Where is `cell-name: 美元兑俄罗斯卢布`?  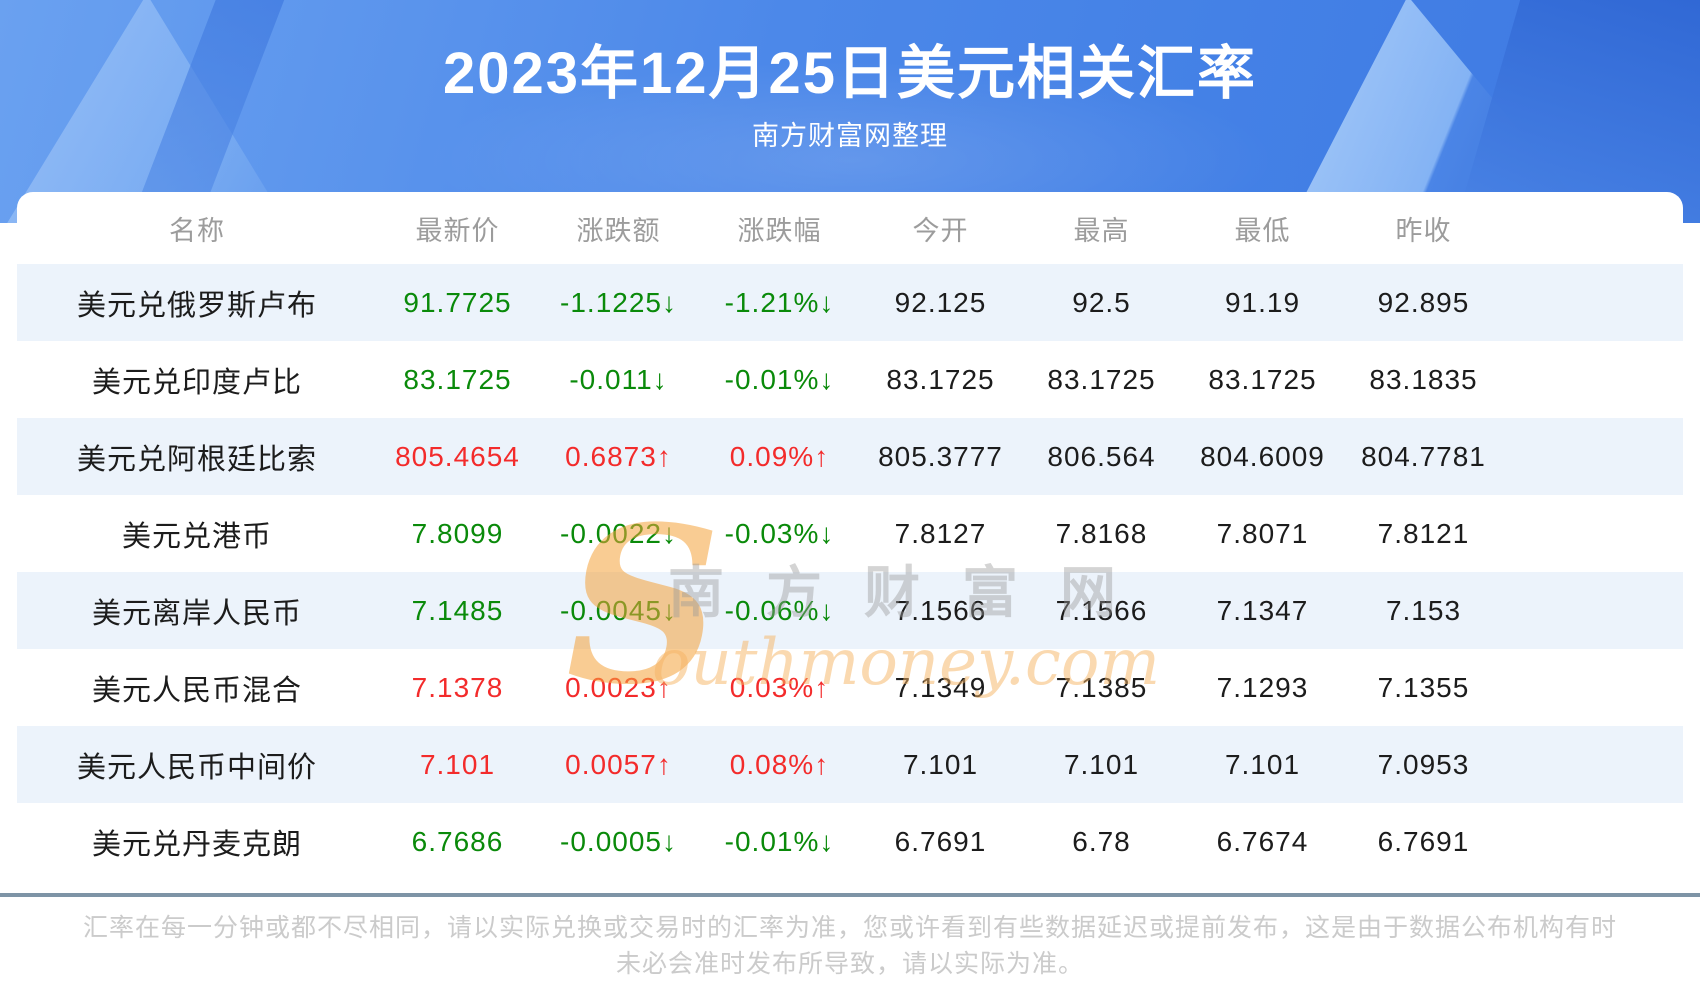
cell-name: 美元兑俄罗斯卢布 is located at coordinates (196, 305).